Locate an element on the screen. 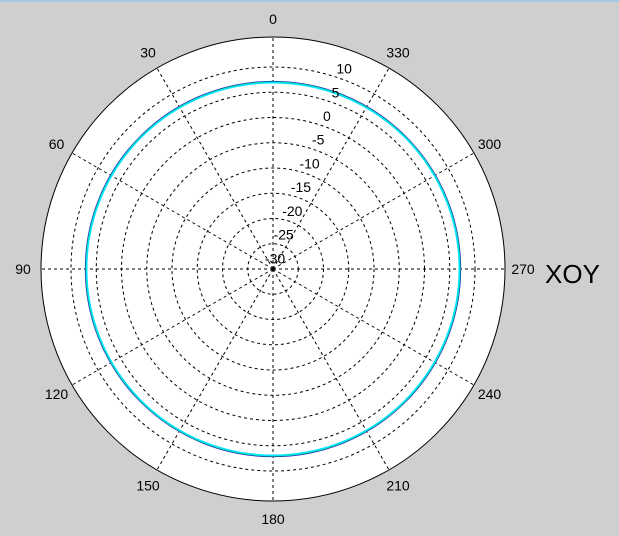 The width and height of the screenshot is (619, 536). angle-tick-label-60: 60 is located at coordinates (57, 144).